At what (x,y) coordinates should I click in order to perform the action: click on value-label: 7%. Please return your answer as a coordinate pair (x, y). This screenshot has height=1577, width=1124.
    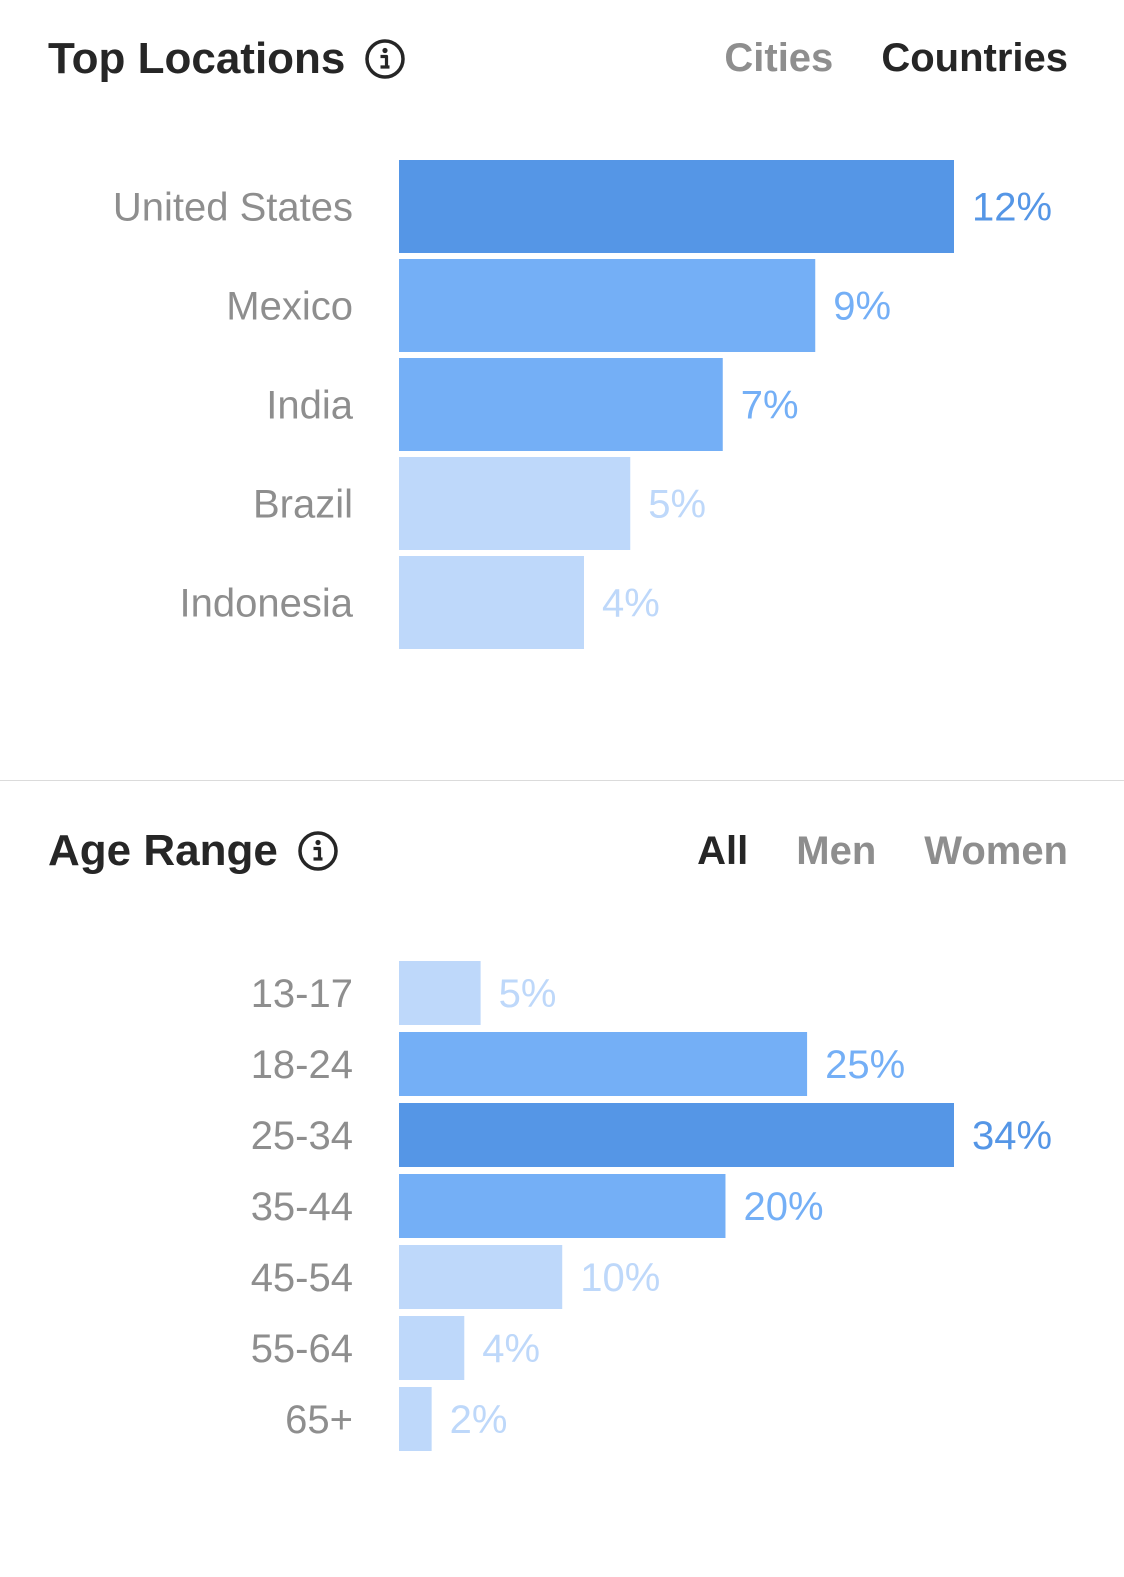
    Looking at the image, I should click on (770, 406).